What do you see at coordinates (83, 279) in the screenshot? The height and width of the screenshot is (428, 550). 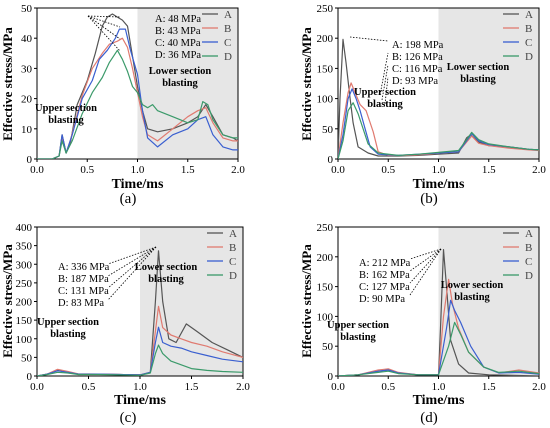 I see `peak-label: B: 187 MPa` at bounding box center [83, 279].